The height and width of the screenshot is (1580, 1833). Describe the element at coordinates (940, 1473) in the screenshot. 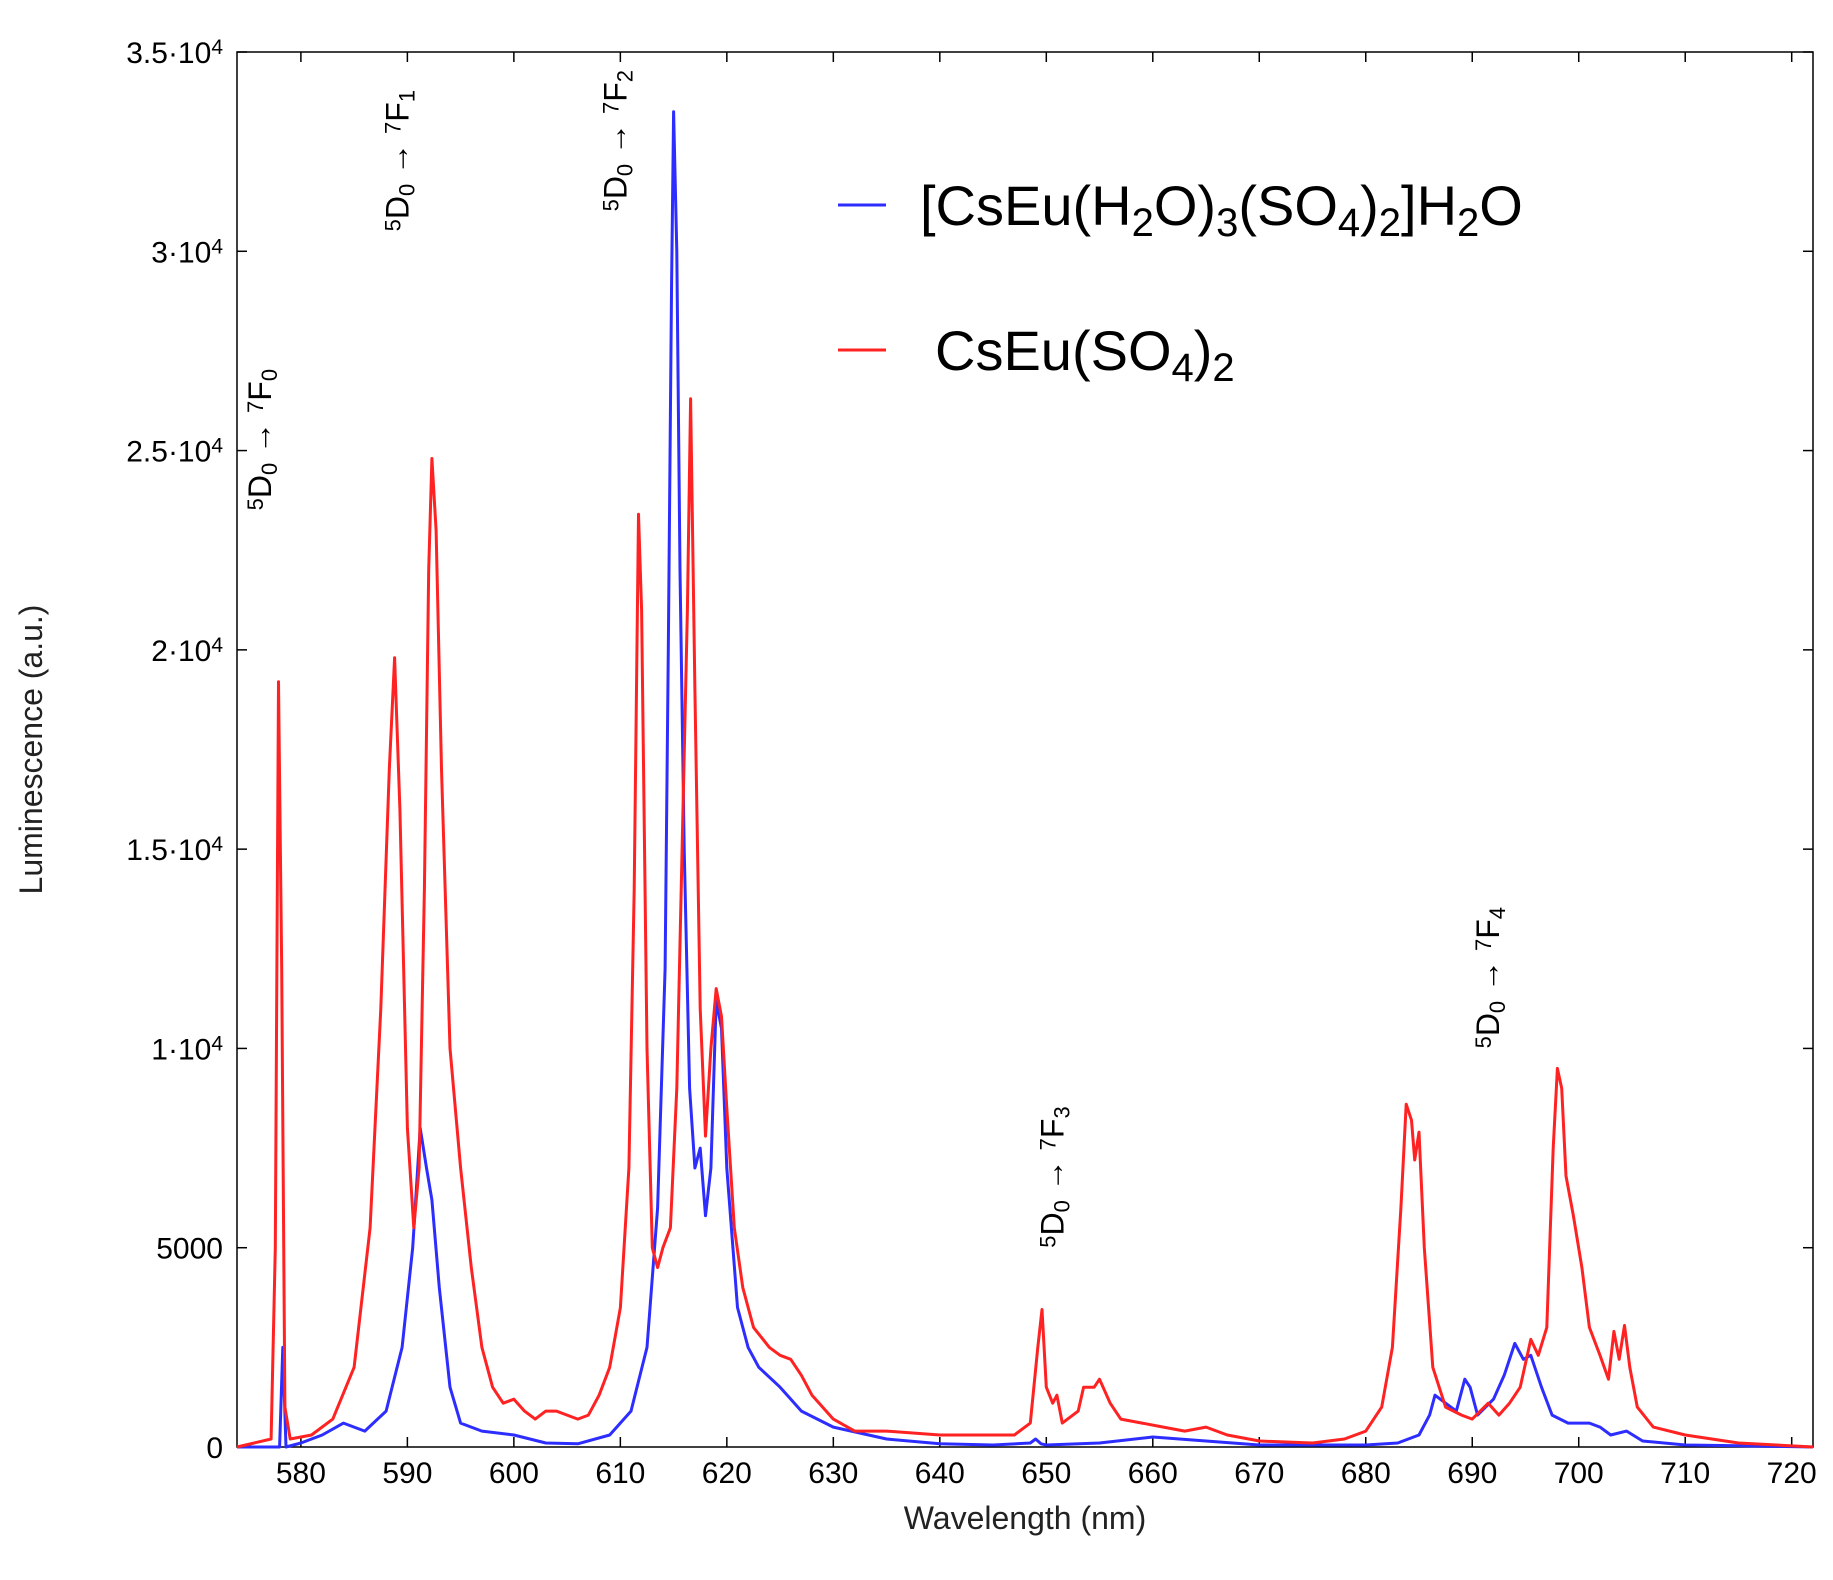

I see `x-tick-label: 640` at that location.